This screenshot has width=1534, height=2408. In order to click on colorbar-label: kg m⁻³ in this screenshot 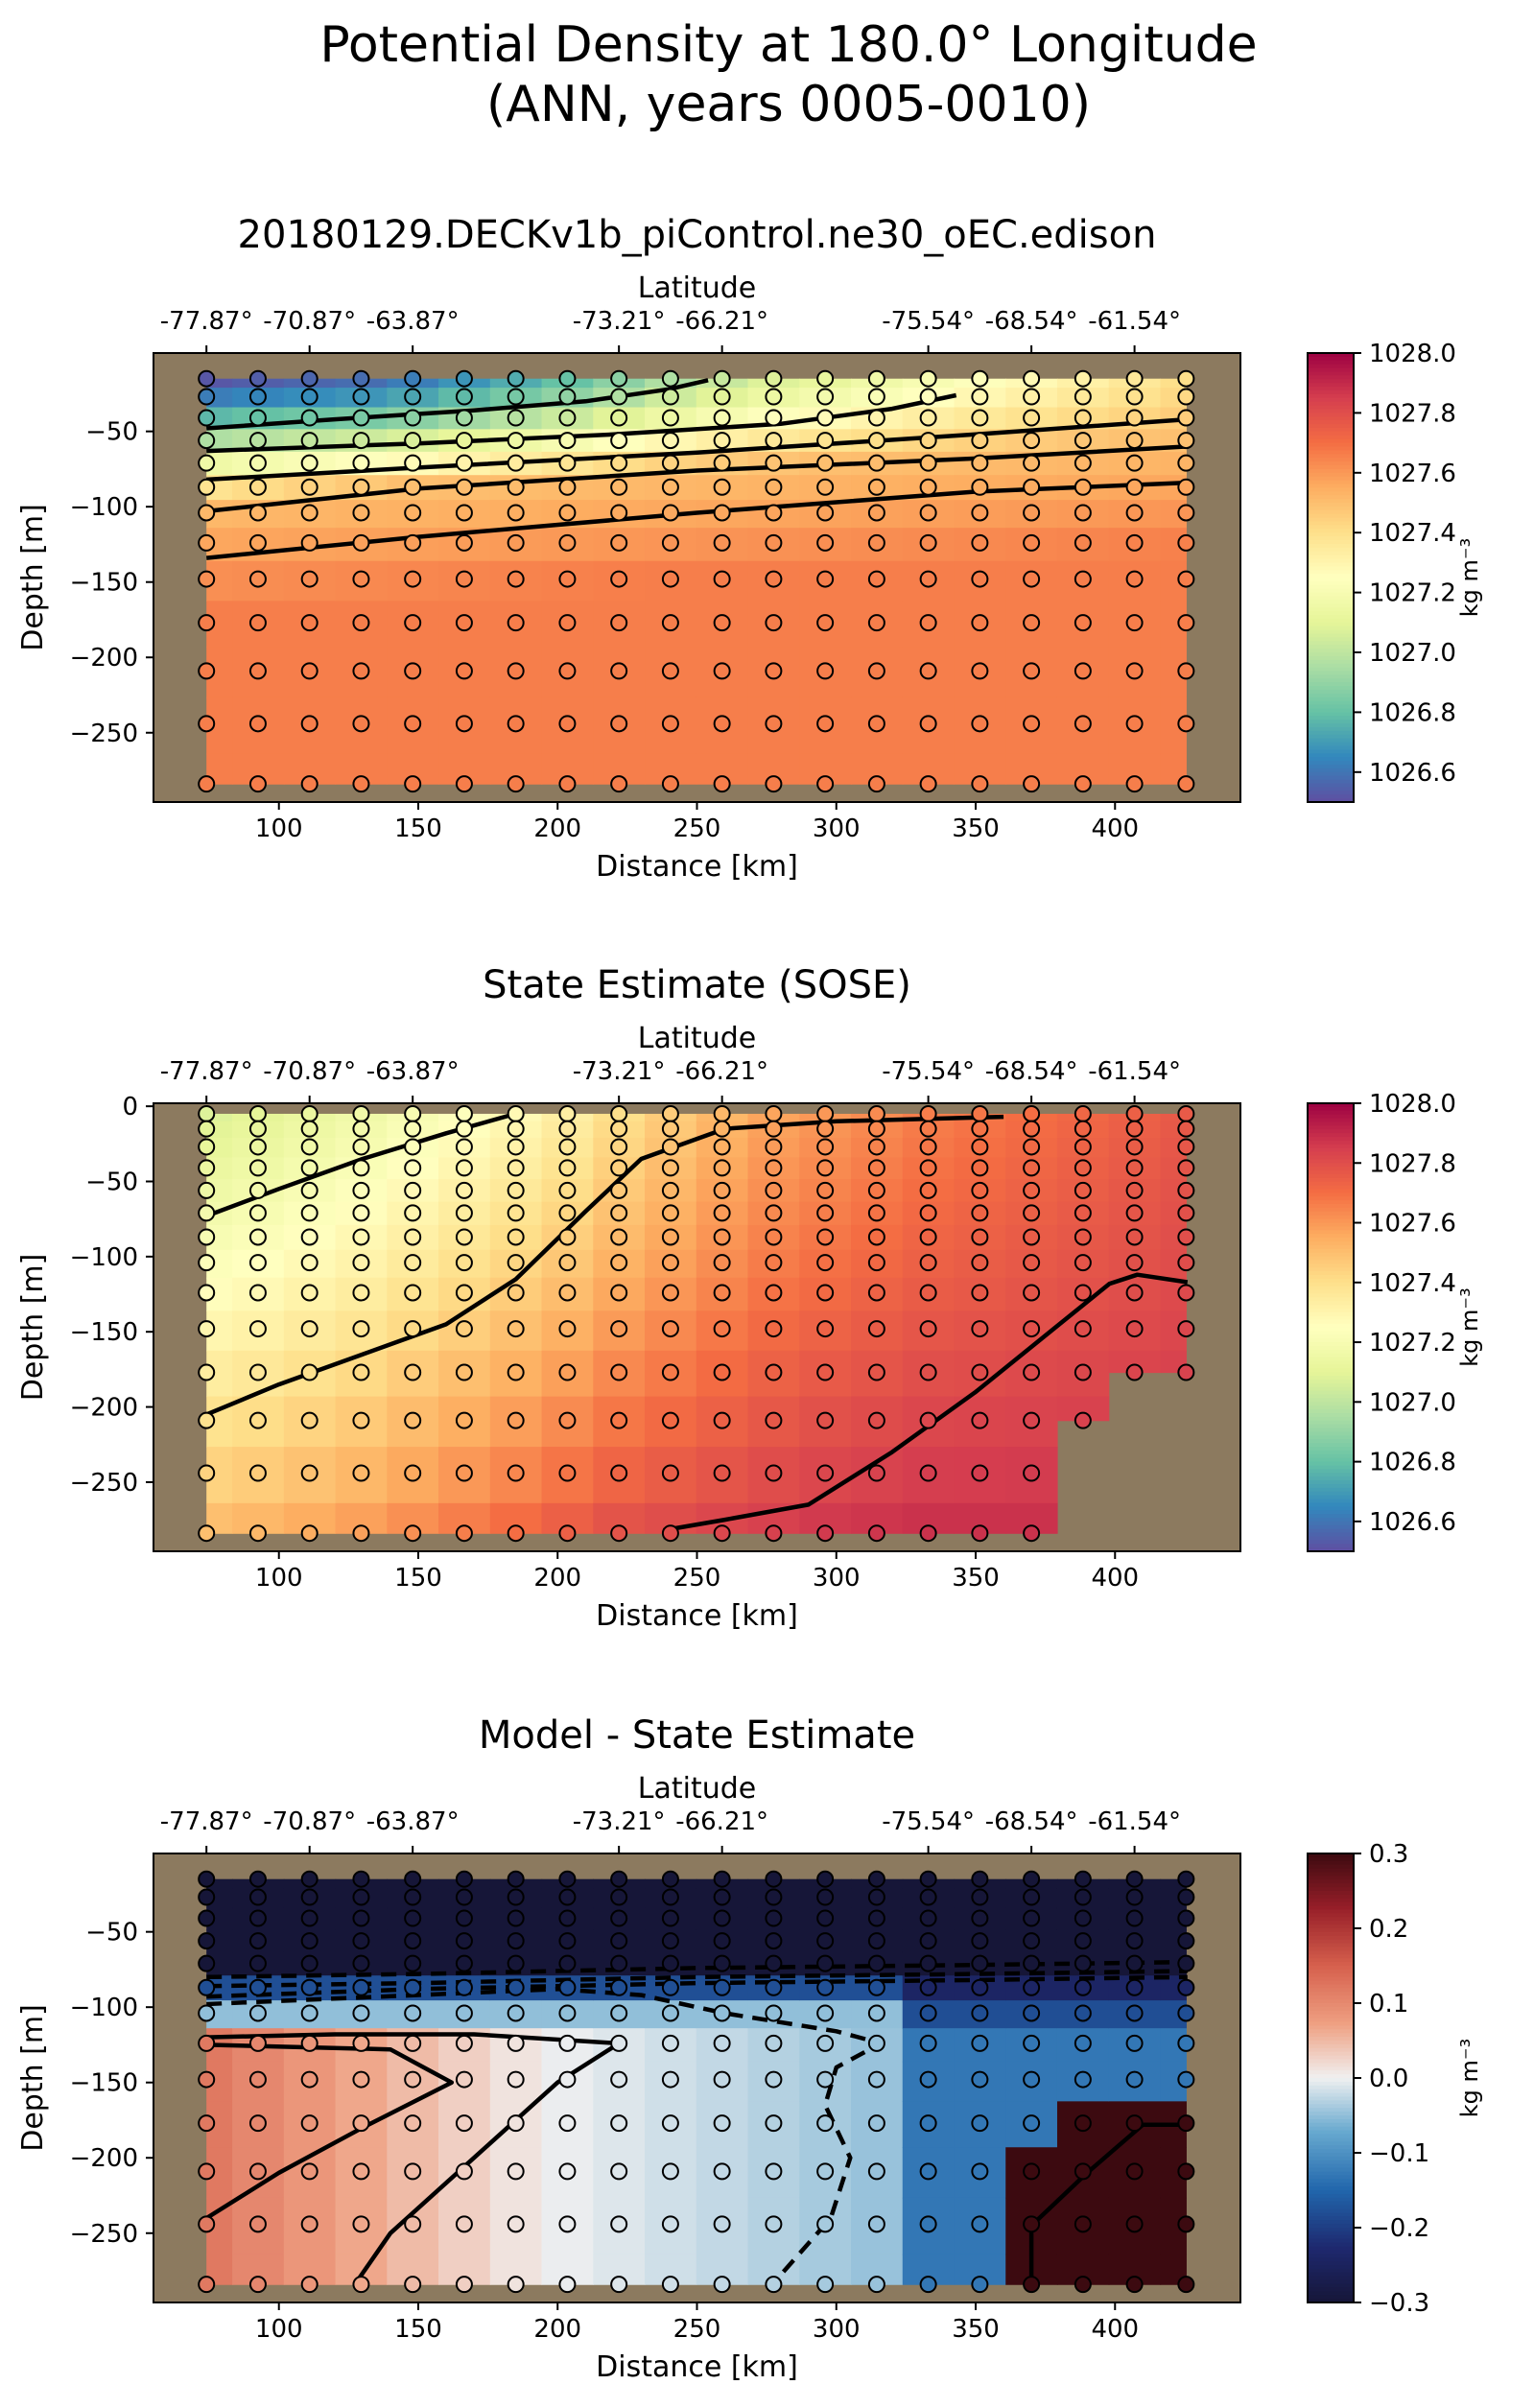, I will do `click(1470, 577)`.